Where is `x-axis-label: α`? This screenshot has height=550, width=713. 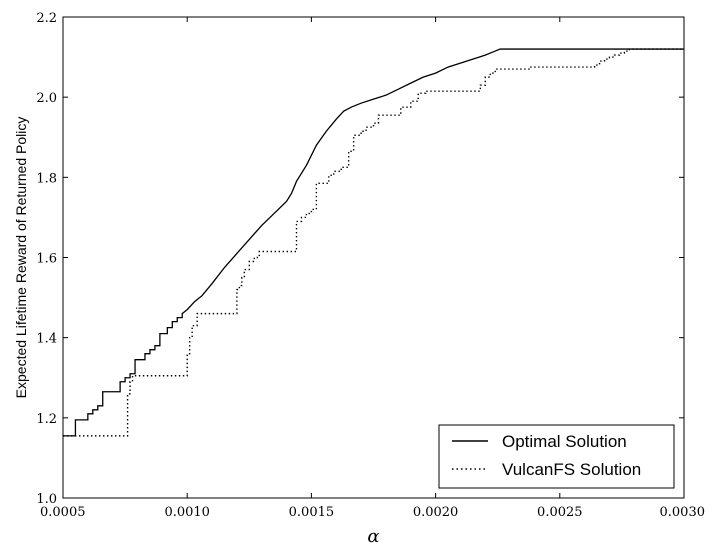 x-axis-label: α is located at coordinates (373, 536).